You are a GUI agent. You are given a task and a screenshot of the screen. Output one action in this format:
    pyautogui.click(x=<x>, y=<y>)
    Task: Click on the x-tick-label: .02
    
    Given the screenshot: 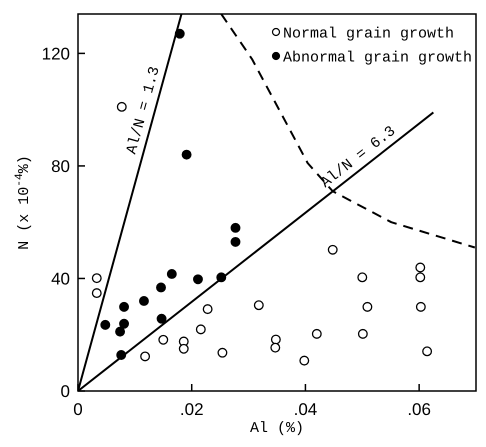 What is the action you would take?
    pyautogui.click(x=192, y=409)
    